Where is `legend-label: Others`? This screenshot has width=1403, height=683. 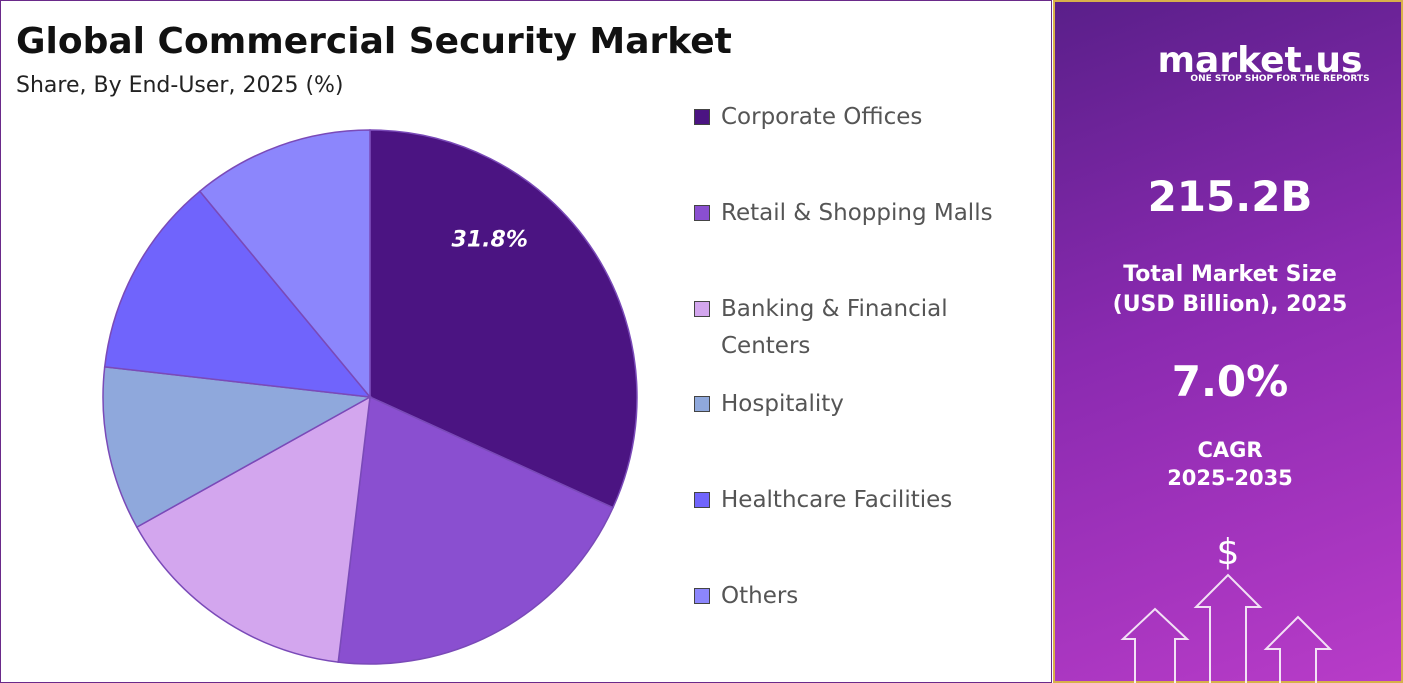
legend-label: Others is located at coordinates (760, 596).